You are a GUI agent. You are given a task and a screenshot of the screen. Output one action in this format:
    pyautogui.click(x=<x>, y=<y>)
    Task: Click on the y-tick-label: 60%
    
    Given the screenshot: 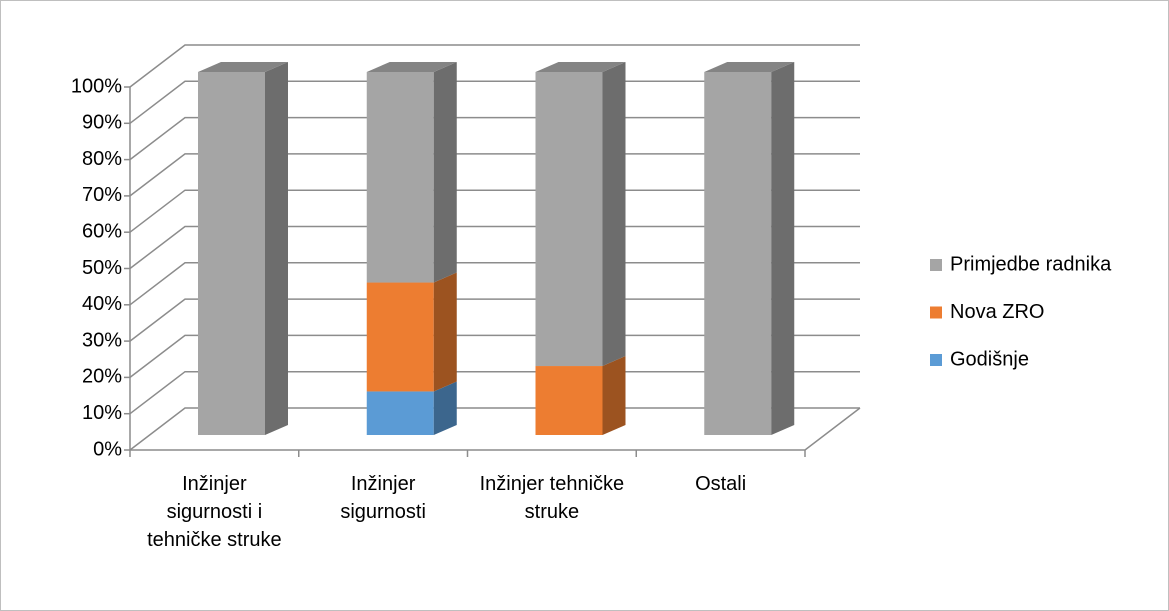 What is the action you would take?
    pyautogui.click(x=102, y=231)
    